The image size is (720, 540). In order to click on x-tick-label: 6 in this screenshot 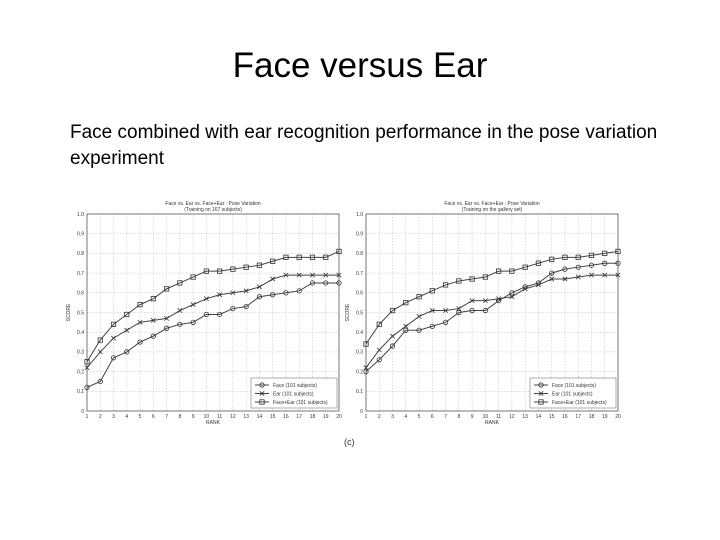, I will do `click(153, 417)`.